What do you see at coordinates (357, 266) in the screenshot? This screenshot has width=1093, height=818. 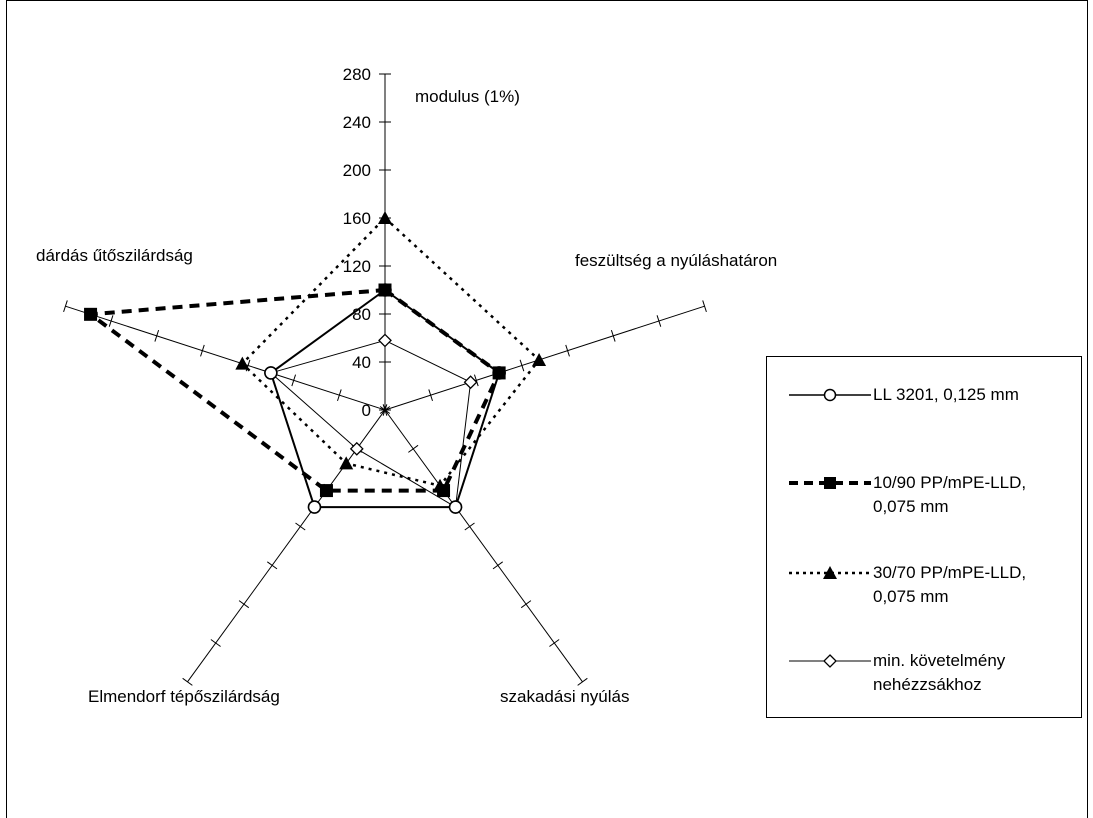 I see `radial-tick-label-120: 120` at bounding box center [357, 266].